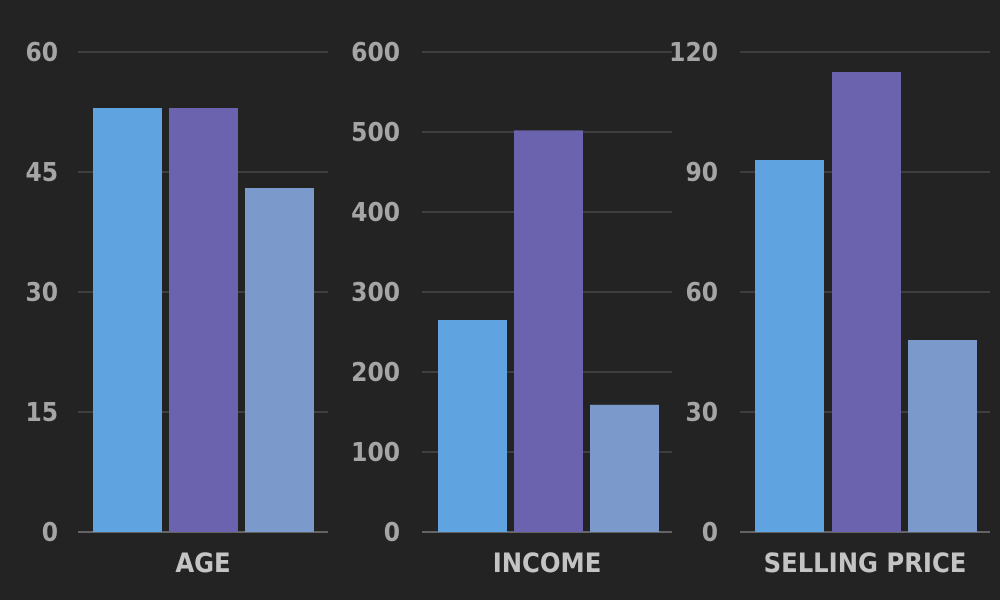 The width and height of the screenshot is (1000, 600). Describe the element at coordinates (375, 373) in the screenshot. I see `y-tick-label: 200` at that location.